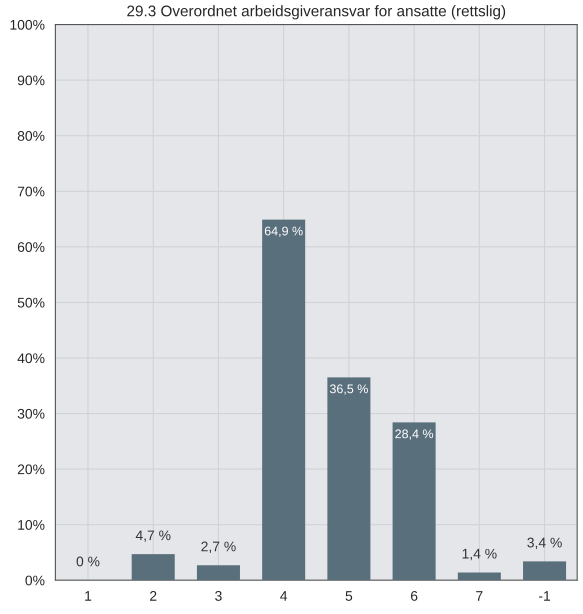  Describe the element at coordinates (544, 596) in the screenshot. I see `x-tick-label: -1` at that location.